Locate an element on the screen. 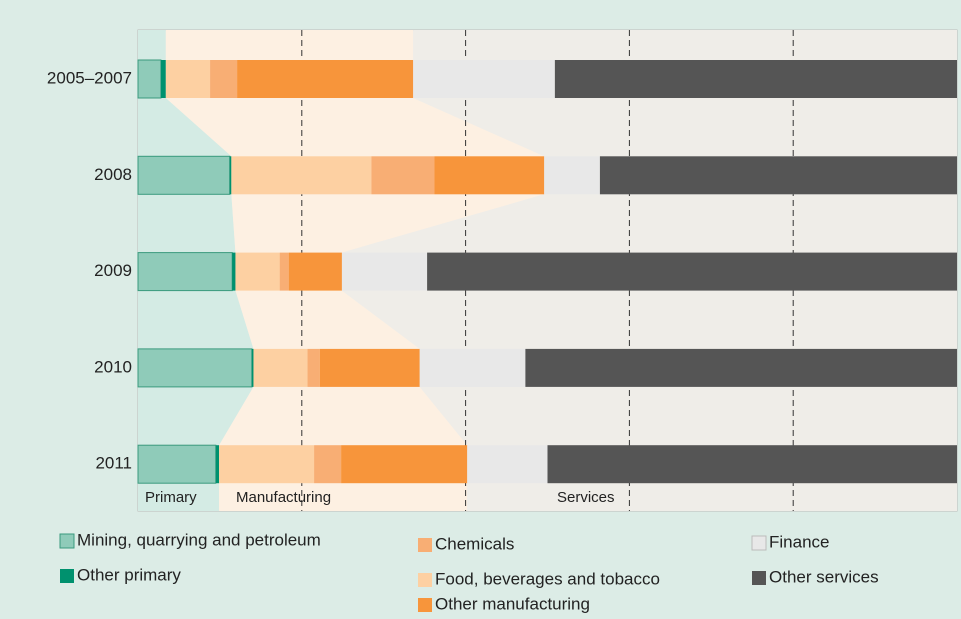 This screenshot has width=961, height=619. legend-label: Food, beverages and tobacco is located at coordinates (547, 578).